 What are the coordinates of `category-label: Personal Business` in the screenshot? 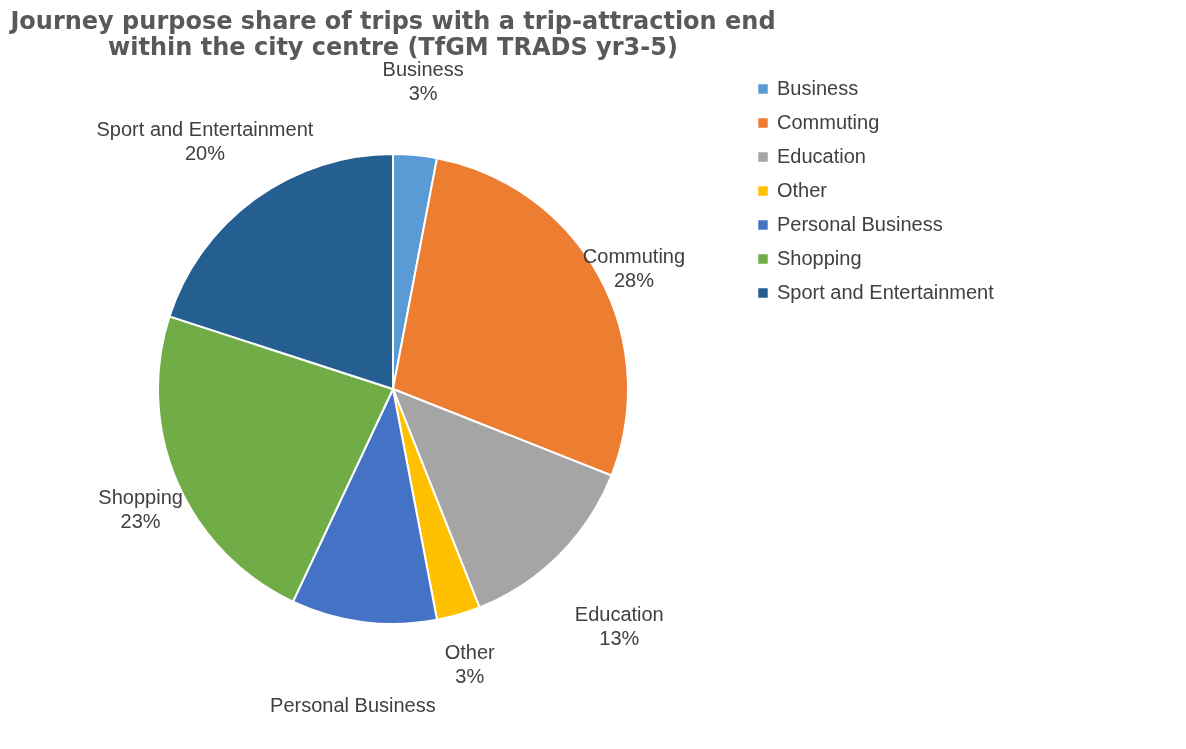 It's located at (353, 705).